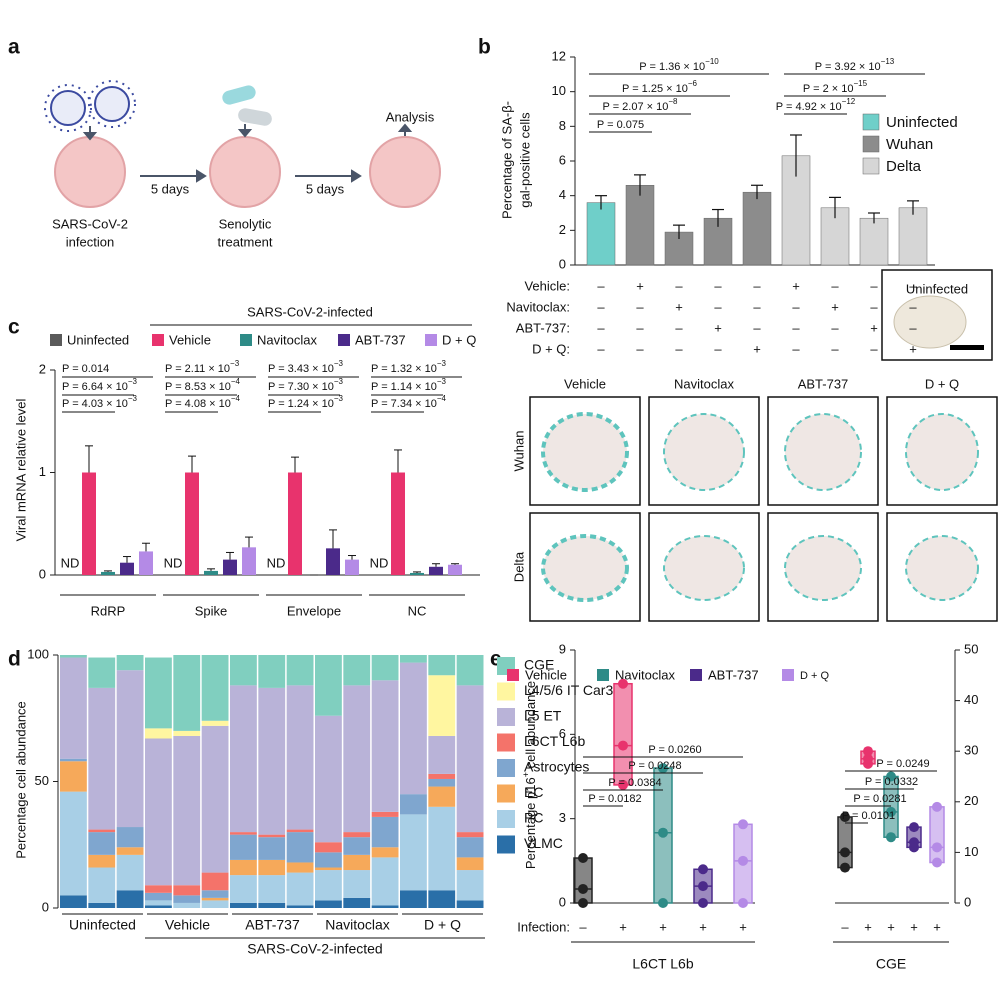  What do you see at coordinates (823, 383) in the screenshot?
I see `column-label: ABT-737` at bounding box center [823, 383].